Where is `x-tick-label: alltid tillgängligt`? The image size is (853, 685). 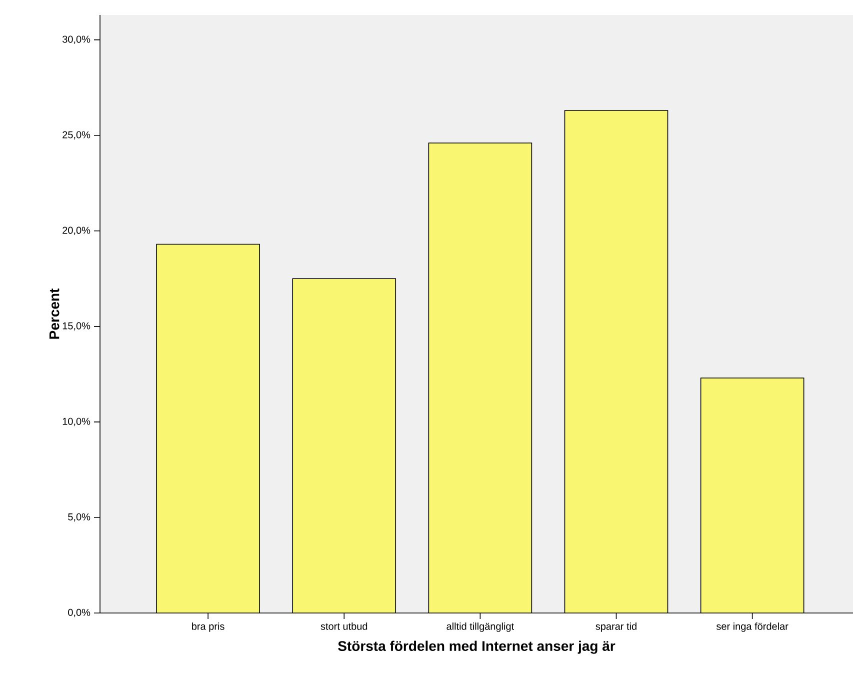
x-tick-label: alltid tillgängligt is located at coordinates (480, 627).